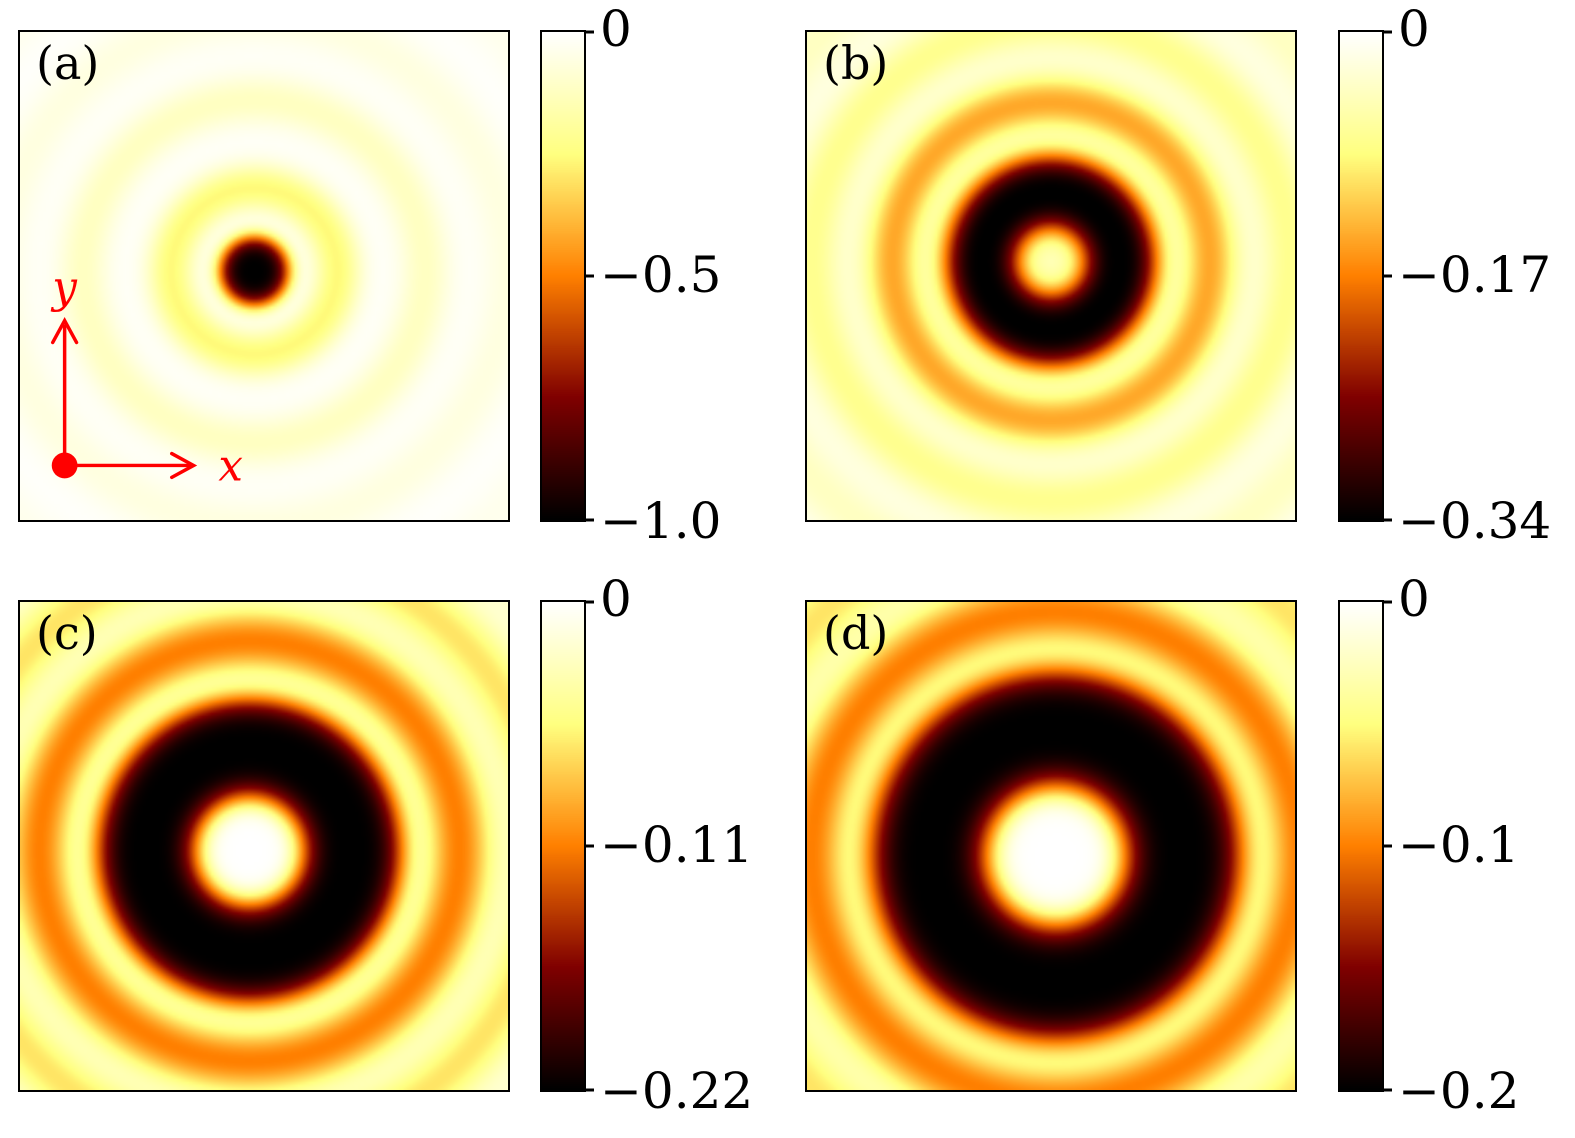  I want to click on y-axis-arrowhead, so click(64, 331).